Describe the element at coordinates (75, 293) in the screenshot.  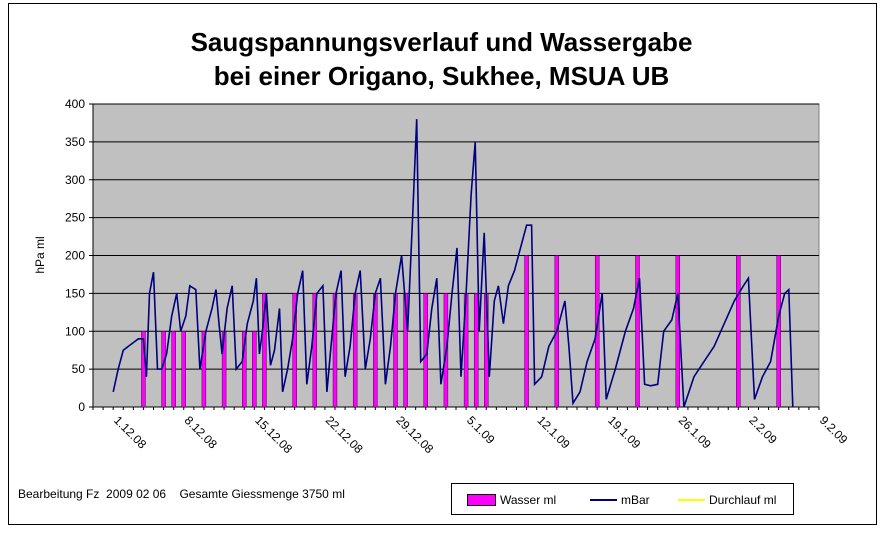
I see `y-tick-label: 150` at that location.